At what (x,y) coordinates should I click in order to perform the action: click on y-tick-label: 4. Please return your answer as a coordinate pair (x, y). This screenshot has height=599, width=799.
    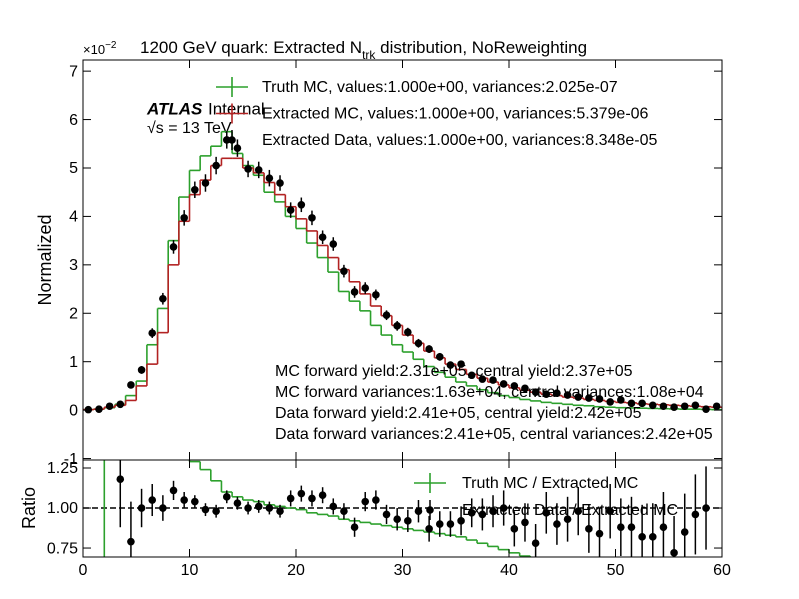
    Looking at the image, I should click on (73, 217).